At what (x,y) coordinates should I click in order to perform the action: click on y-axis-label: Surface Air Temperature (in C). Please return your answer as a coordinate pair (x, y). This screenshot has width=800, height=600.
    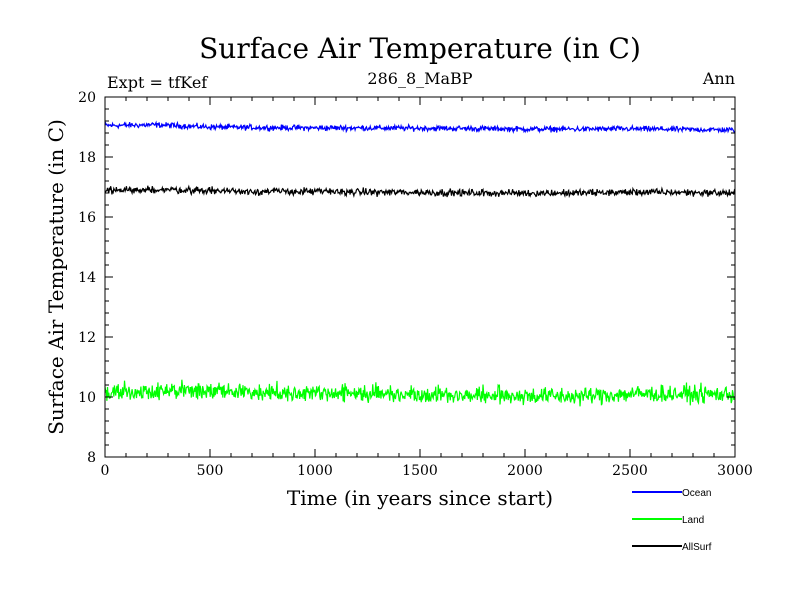
    Looking at the image, I should click on (56, 277).